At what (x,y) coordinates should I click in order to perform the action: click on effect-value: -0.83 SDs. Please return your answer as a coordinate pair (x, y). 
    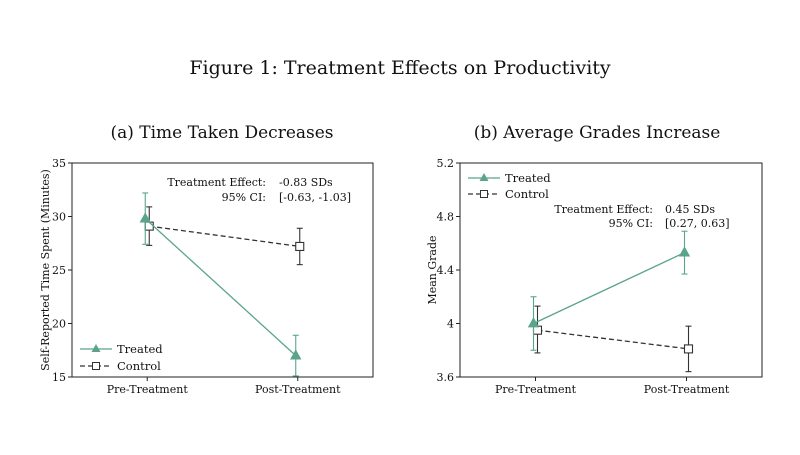
    Looking at the image, I should click on (306, 182).